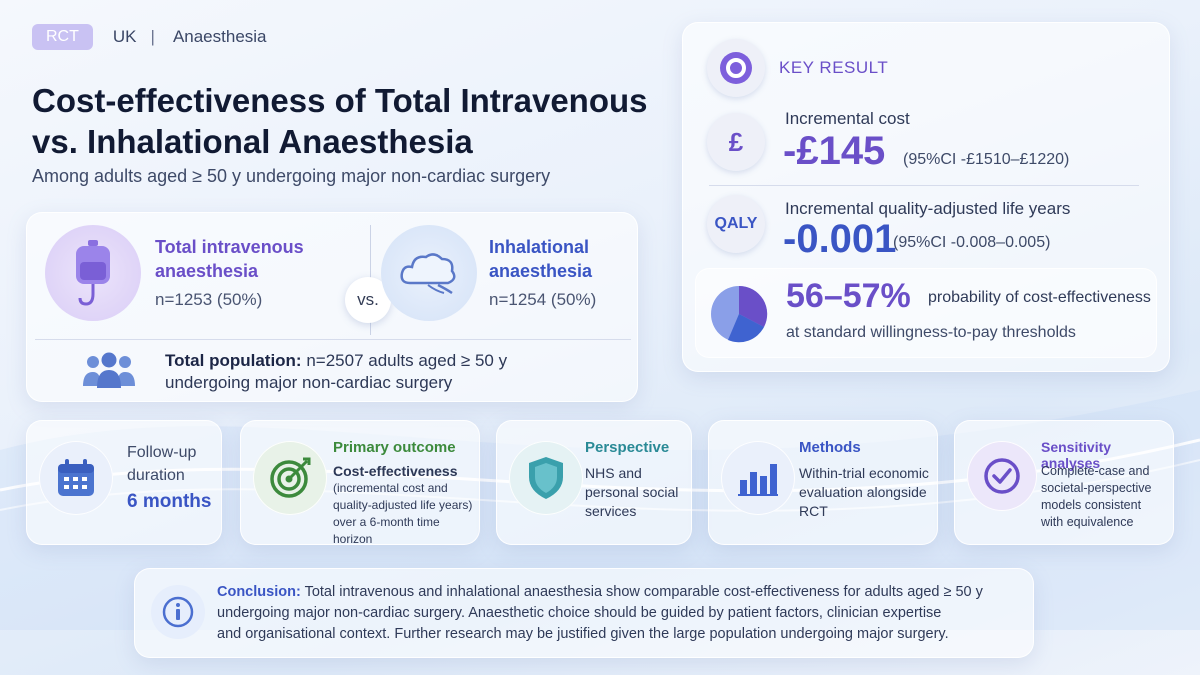 This screenshot has width=1200, height=675. What do you see at coordinates (1002, 476) in the screenshot?
I see `check-circle-icon` at bounding box center [1002, 476].